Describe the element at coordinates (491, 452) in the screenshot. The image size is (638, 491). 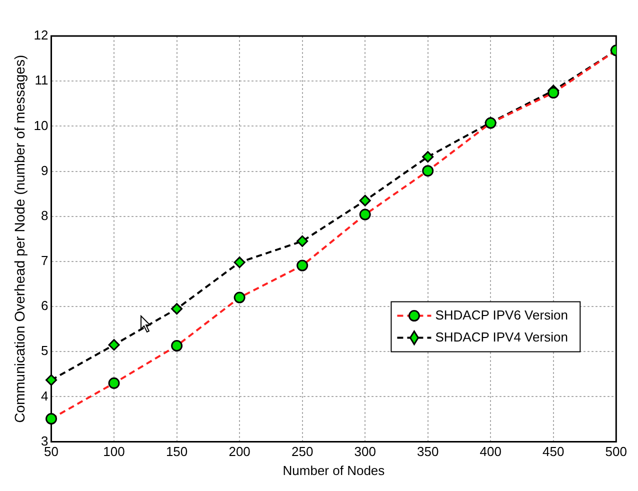
I see `x-tick-label: 400` at that location.